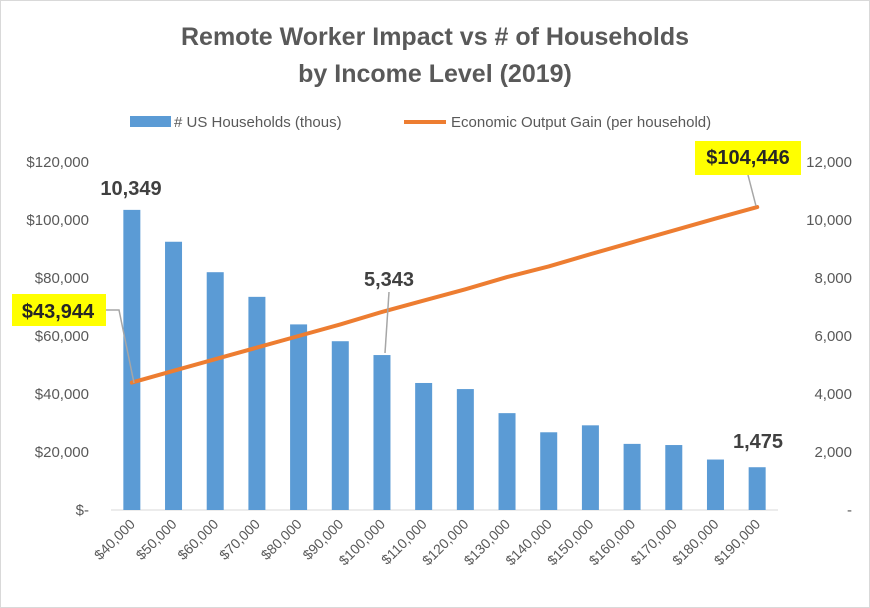  What do you see at coordinates (829, 220) in the screenshot?
I see `right-tick-label: 10,000` at bounding box center [829, 220].